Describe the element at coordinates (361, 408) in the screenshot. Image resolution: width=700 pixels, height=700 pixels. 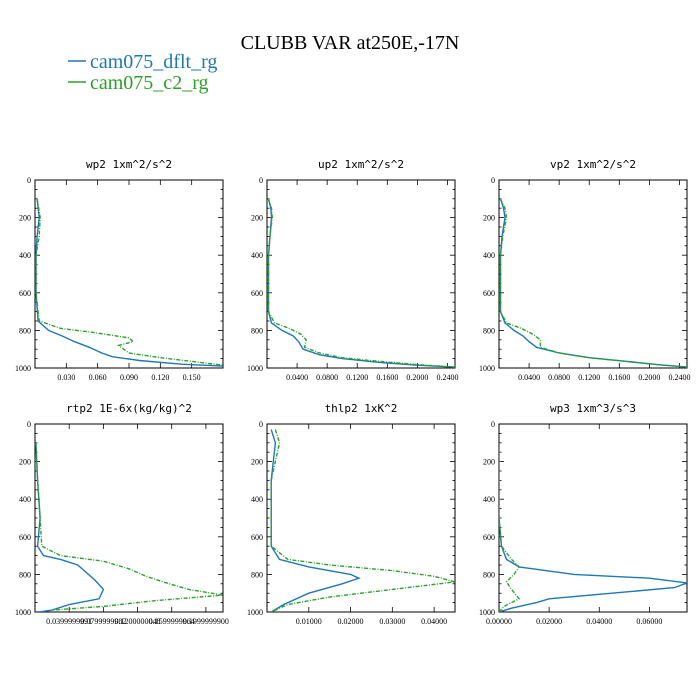
I see `panel-title: thlp2 1xK^2` at that location.